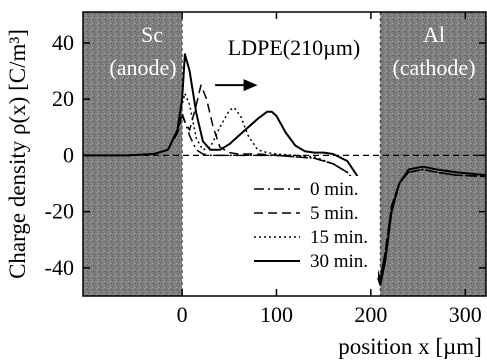 The image size is (487, 364). Describe the element at coordinates (294, 47) in the screenshot. I see `ldpe-label: LDPE(210µm)` at that location.